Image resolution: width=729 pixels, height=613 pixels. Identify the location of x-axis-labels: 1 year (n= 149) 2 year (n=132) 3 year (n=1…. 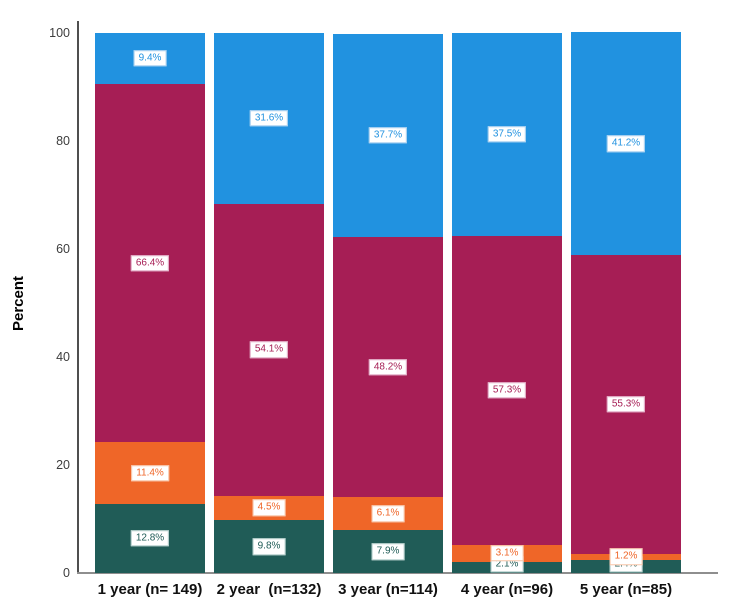
(388, 589).